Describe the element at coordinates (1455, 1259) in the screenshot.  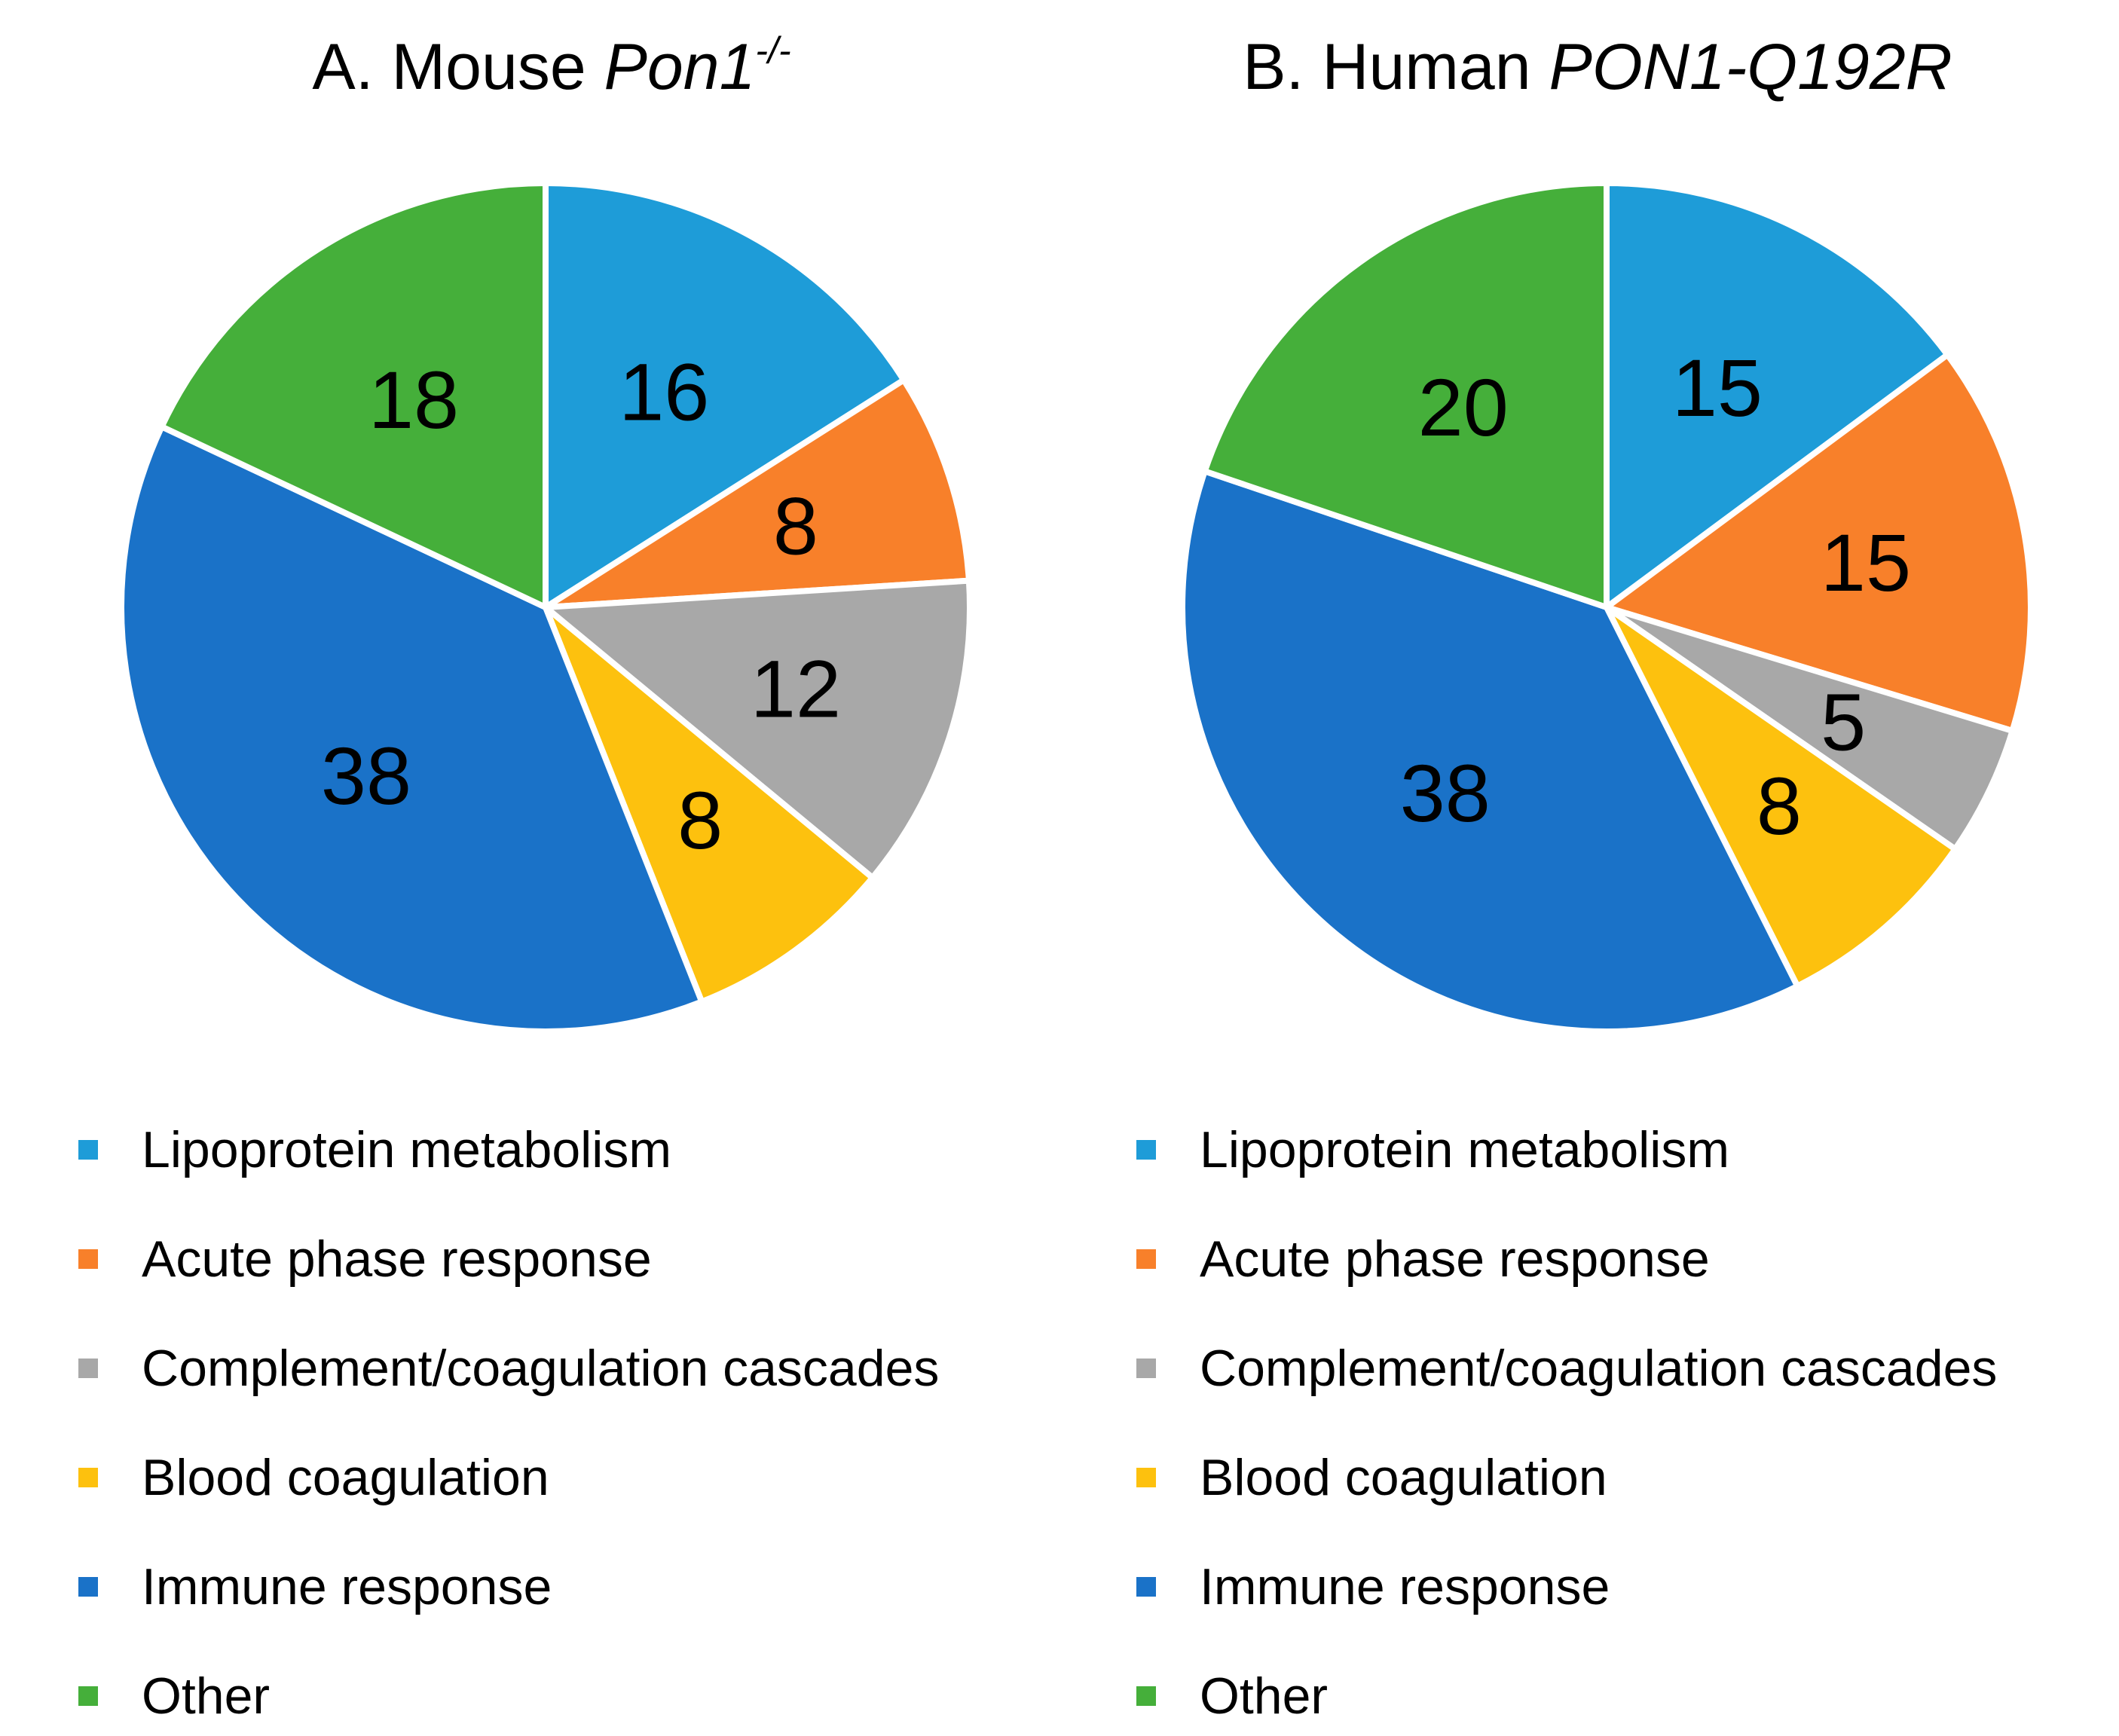
I see `legend-label-b-acute-phase-response: Acute phase response` at that location.